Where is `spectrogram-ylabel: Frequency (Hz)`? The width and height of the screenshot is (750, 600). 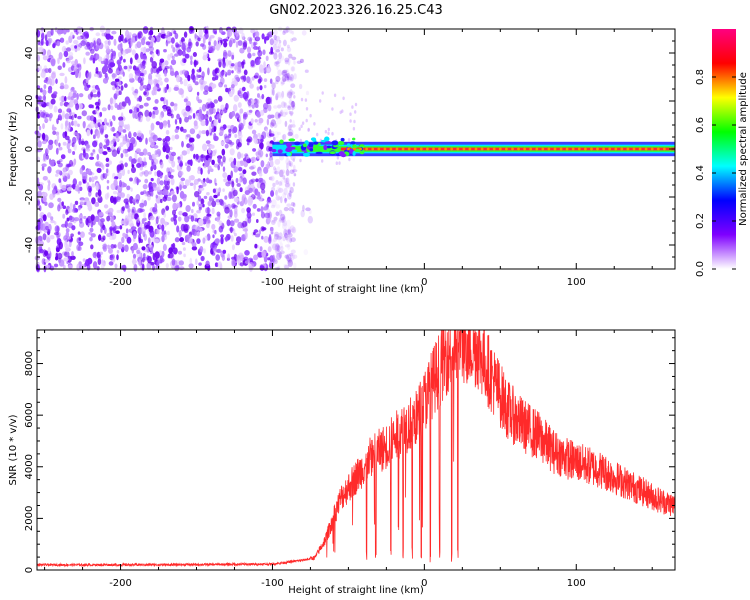
spectrogram-ylabel: Frequency (Hz) is located at coordinates (13, 149).